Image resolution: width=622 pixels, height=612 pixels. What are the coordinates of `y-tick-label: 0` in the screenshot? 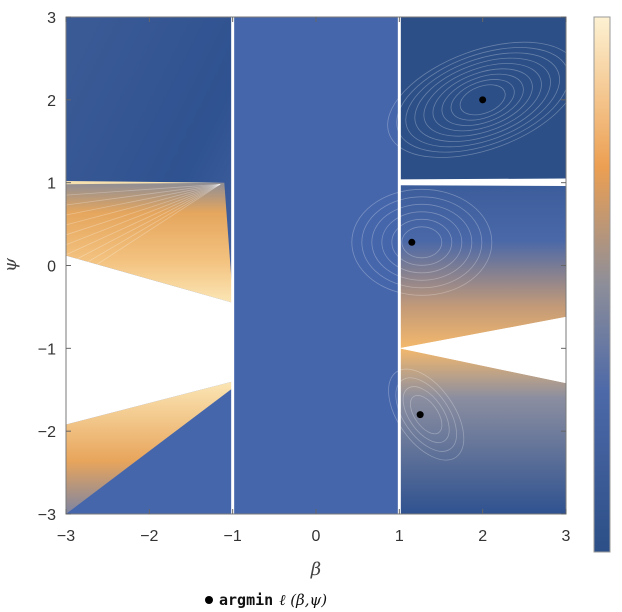 It's located at (51, 267).